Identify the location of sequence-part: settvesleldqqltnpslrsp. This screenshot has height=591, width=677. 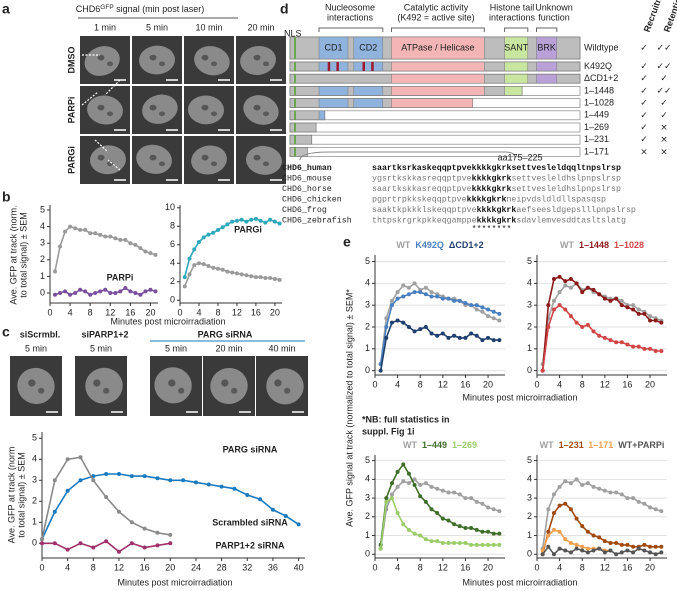
(566, 168).